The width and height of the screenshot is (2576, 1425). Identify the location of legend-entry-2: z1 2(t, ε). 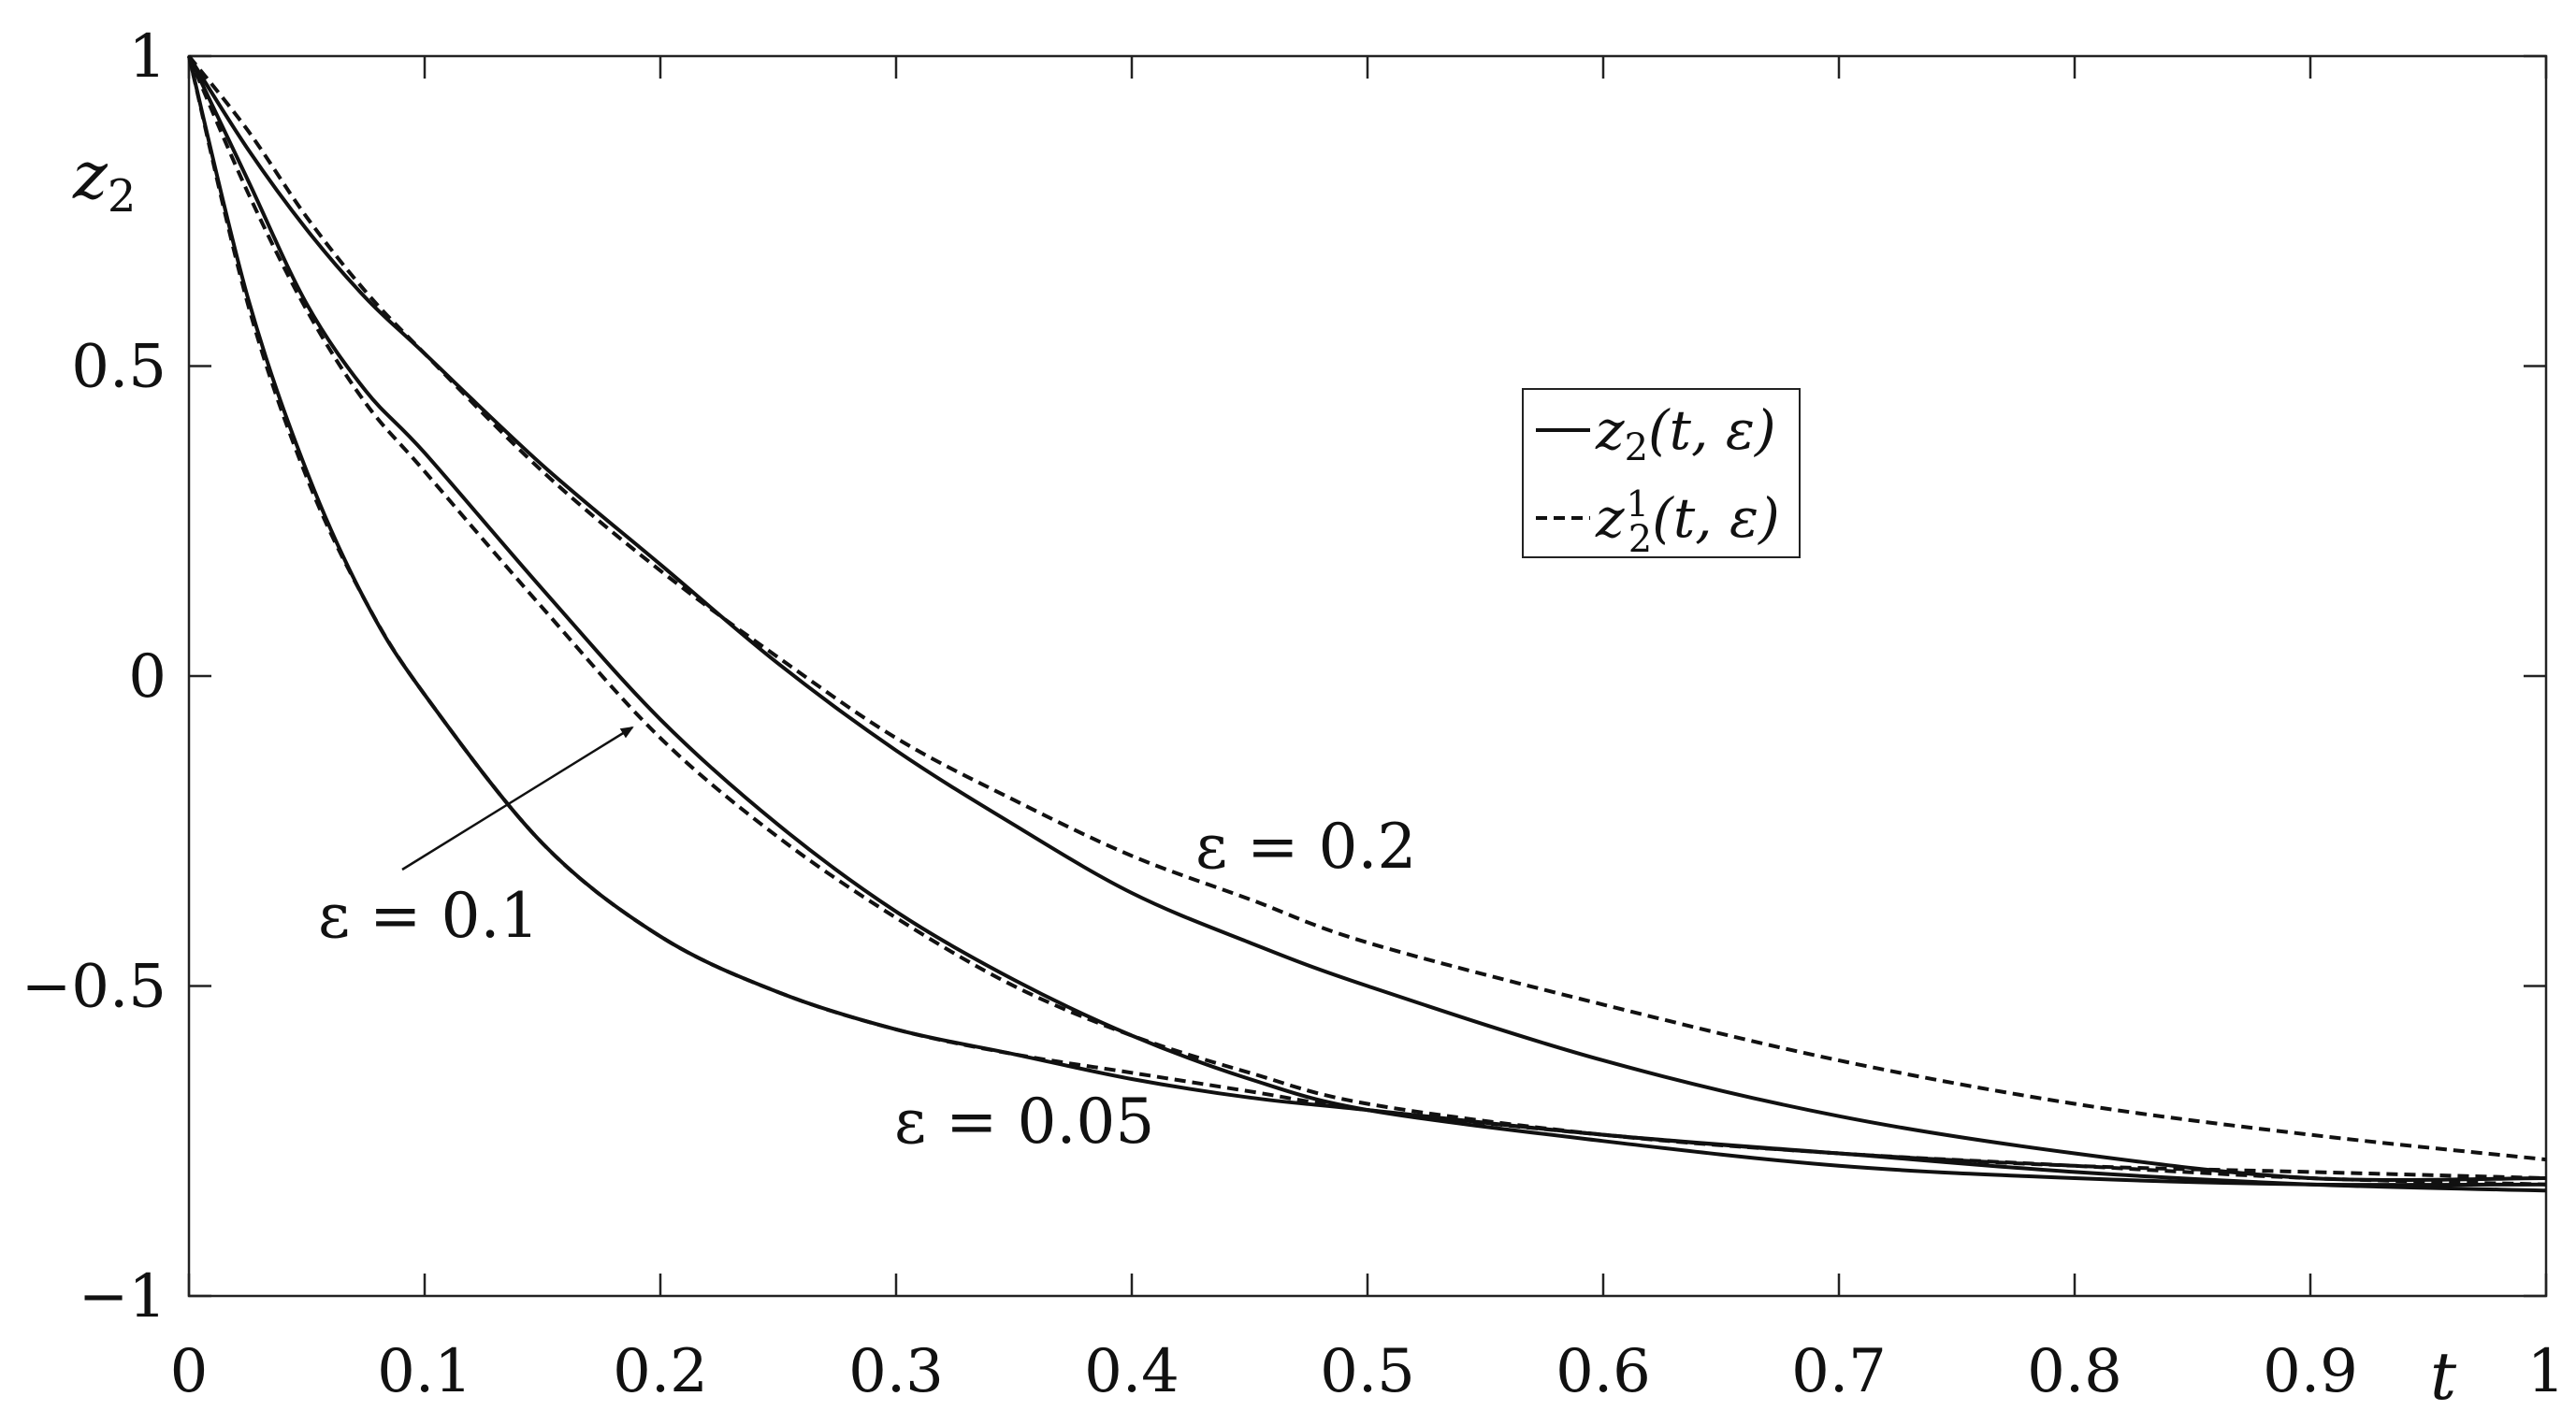
(1687, 522).